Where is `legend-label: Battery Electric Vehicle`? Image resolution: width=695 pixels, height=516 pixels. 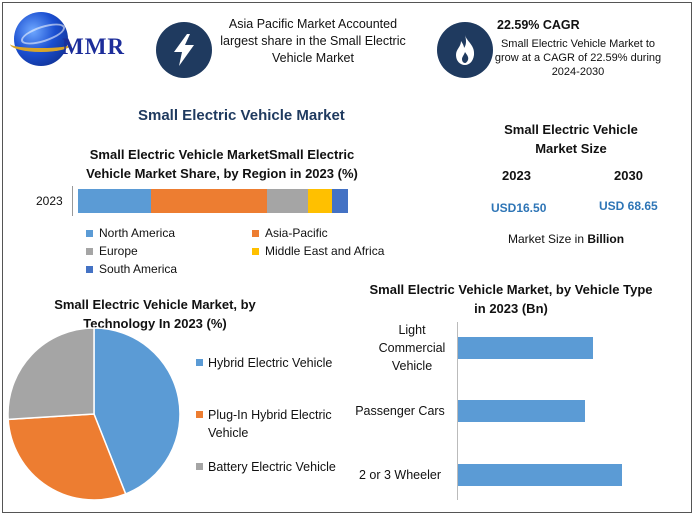
legend-label: Battery Electric Vehicle is located at coordinates (272, 467).